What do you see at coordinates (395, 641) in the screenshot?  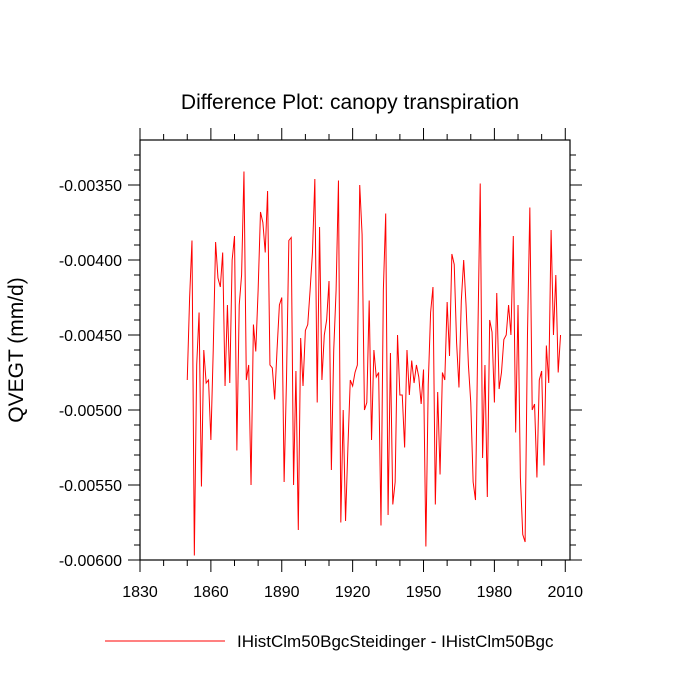 I see `legend-label: IHistClm50BgcSteidinger - IHistClm50Bgc` at bounding box center [395, 641].